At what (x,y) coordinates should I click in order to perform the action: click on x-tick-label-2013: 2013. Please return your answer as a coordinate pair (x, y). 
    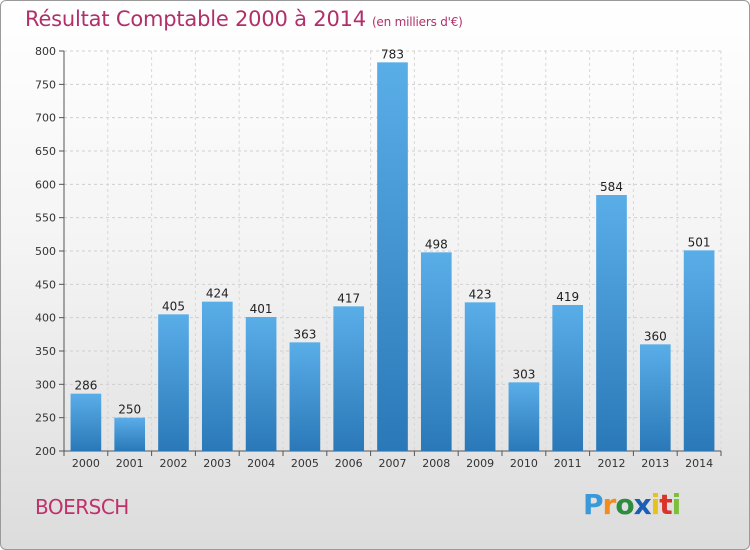
    Looking at the image, I should click on (655, 463).